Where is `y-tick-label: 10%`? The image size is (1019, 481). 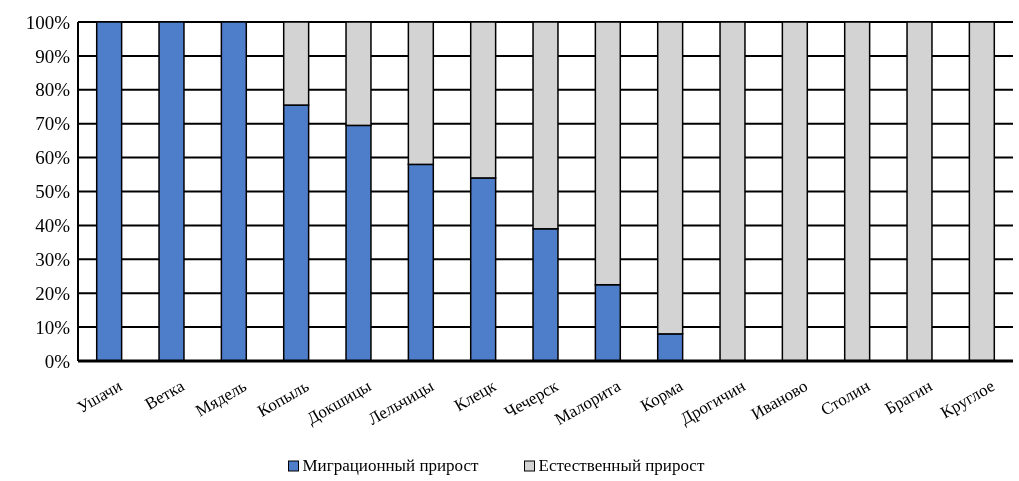 y-tick-label: 10% is located at coordinates (53, 327).